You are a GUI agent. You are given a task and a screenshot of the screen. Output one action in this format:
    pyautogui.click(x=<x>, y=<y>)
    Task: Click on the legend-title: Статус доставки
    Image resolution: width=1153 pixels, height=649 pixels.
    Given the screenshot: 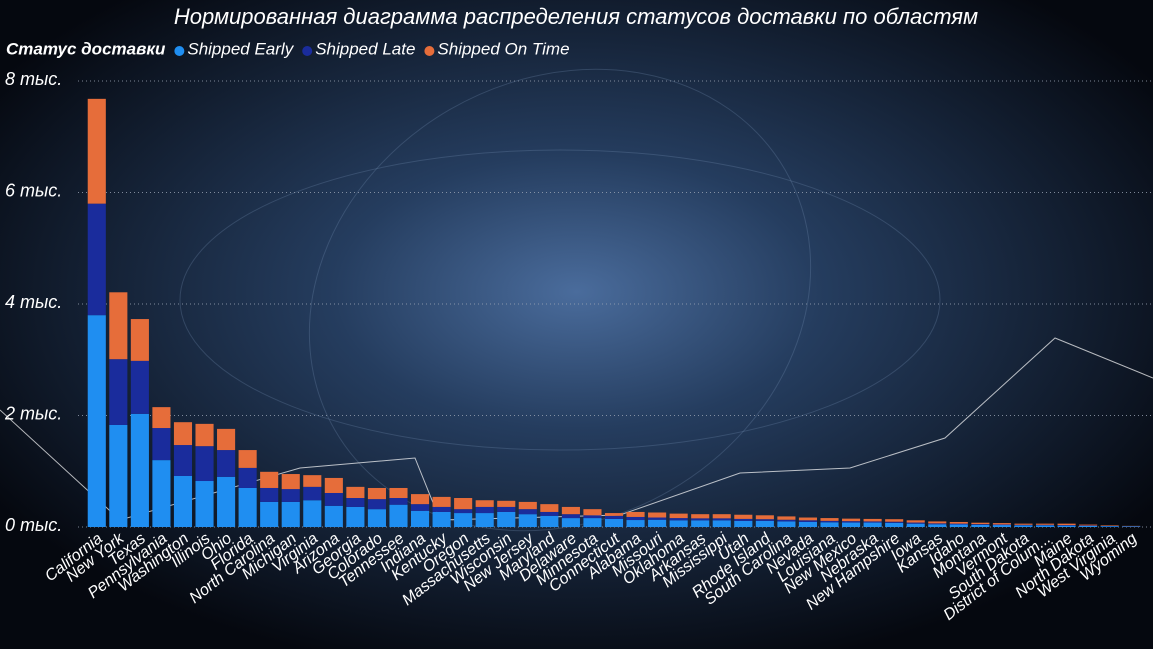 What is the action you would take?
    pyautogui.click(x=86, y=48)
    